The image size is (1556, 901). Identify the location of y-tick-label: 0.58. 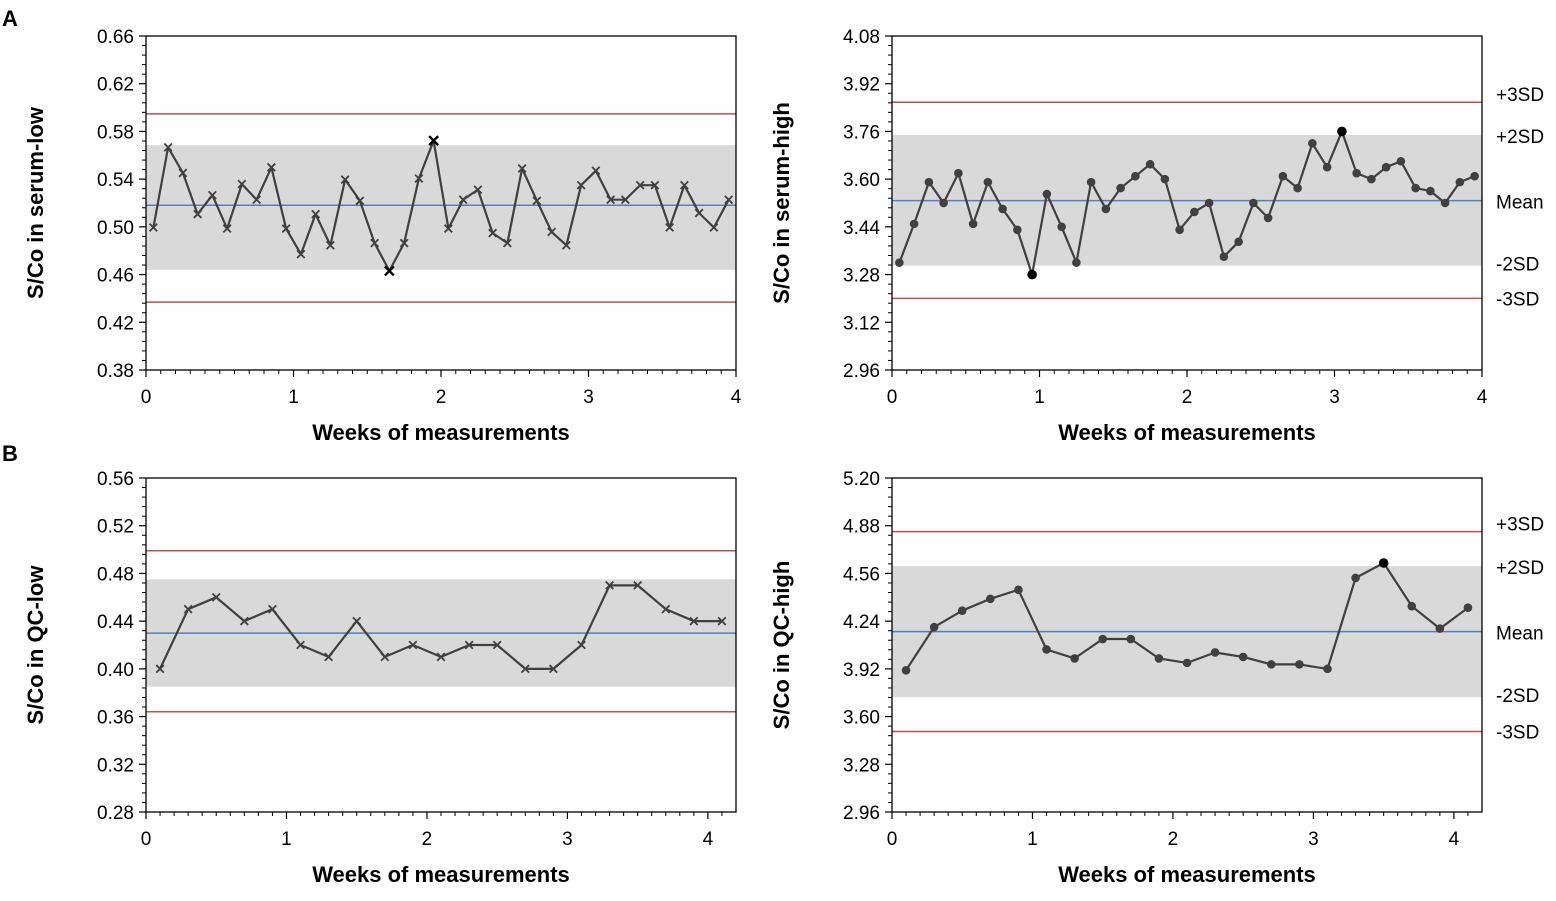
(115, 132).